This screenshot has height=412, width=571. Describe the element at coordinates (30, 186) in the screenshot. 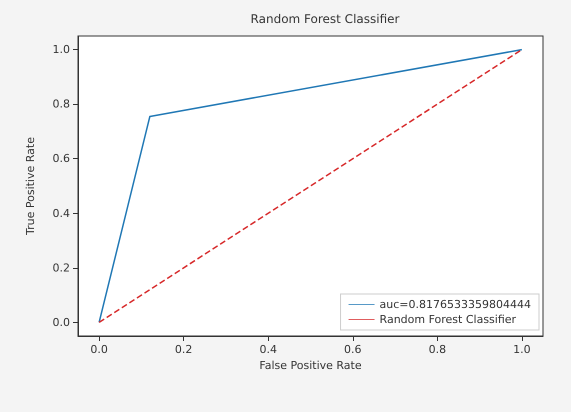

I see `y-axis-title: True Positive Rate` at that location.